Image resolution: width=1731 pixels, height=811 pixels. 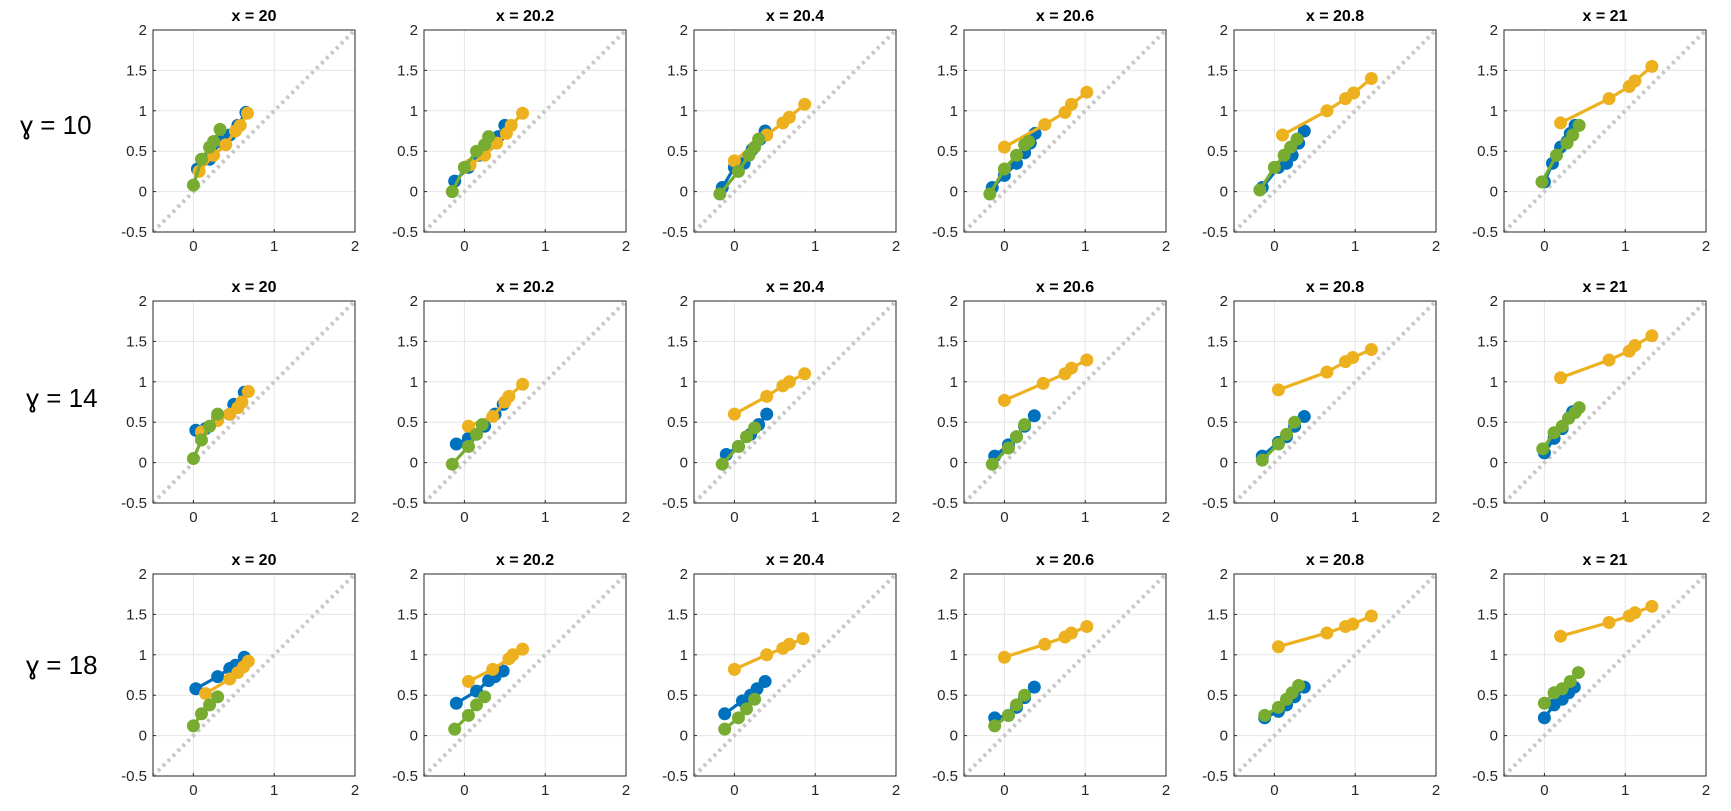 I want to click on y-tick-label: 1, so click(x=1494, y=655).